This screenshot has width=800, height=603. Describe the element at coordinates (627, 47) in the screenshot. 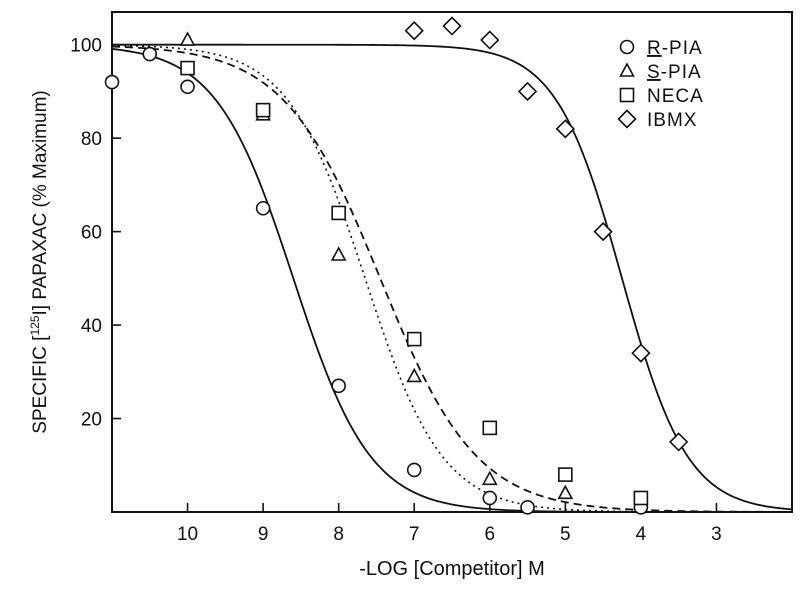

I see `legend-marker-r-pia` at that location.